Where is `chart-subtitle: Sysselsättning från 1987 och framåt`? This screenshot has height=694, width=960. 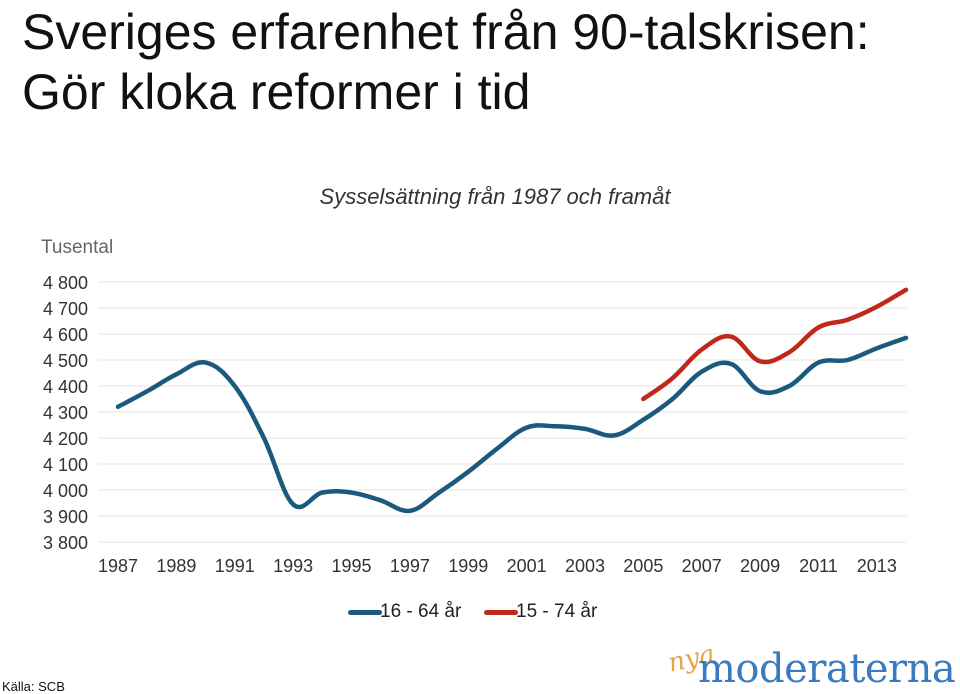
chart-subtitle: Sysselsättning från 1987 och framåt is located at coordinates (495, 196).